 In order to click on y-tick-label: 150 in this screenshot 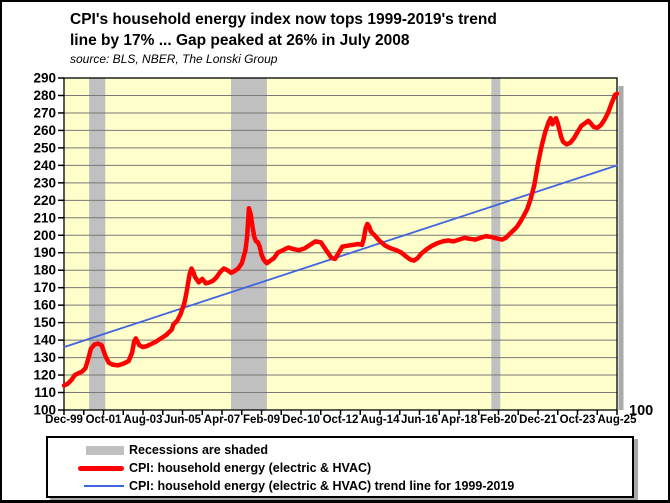, I will do `click(44, 322)`.